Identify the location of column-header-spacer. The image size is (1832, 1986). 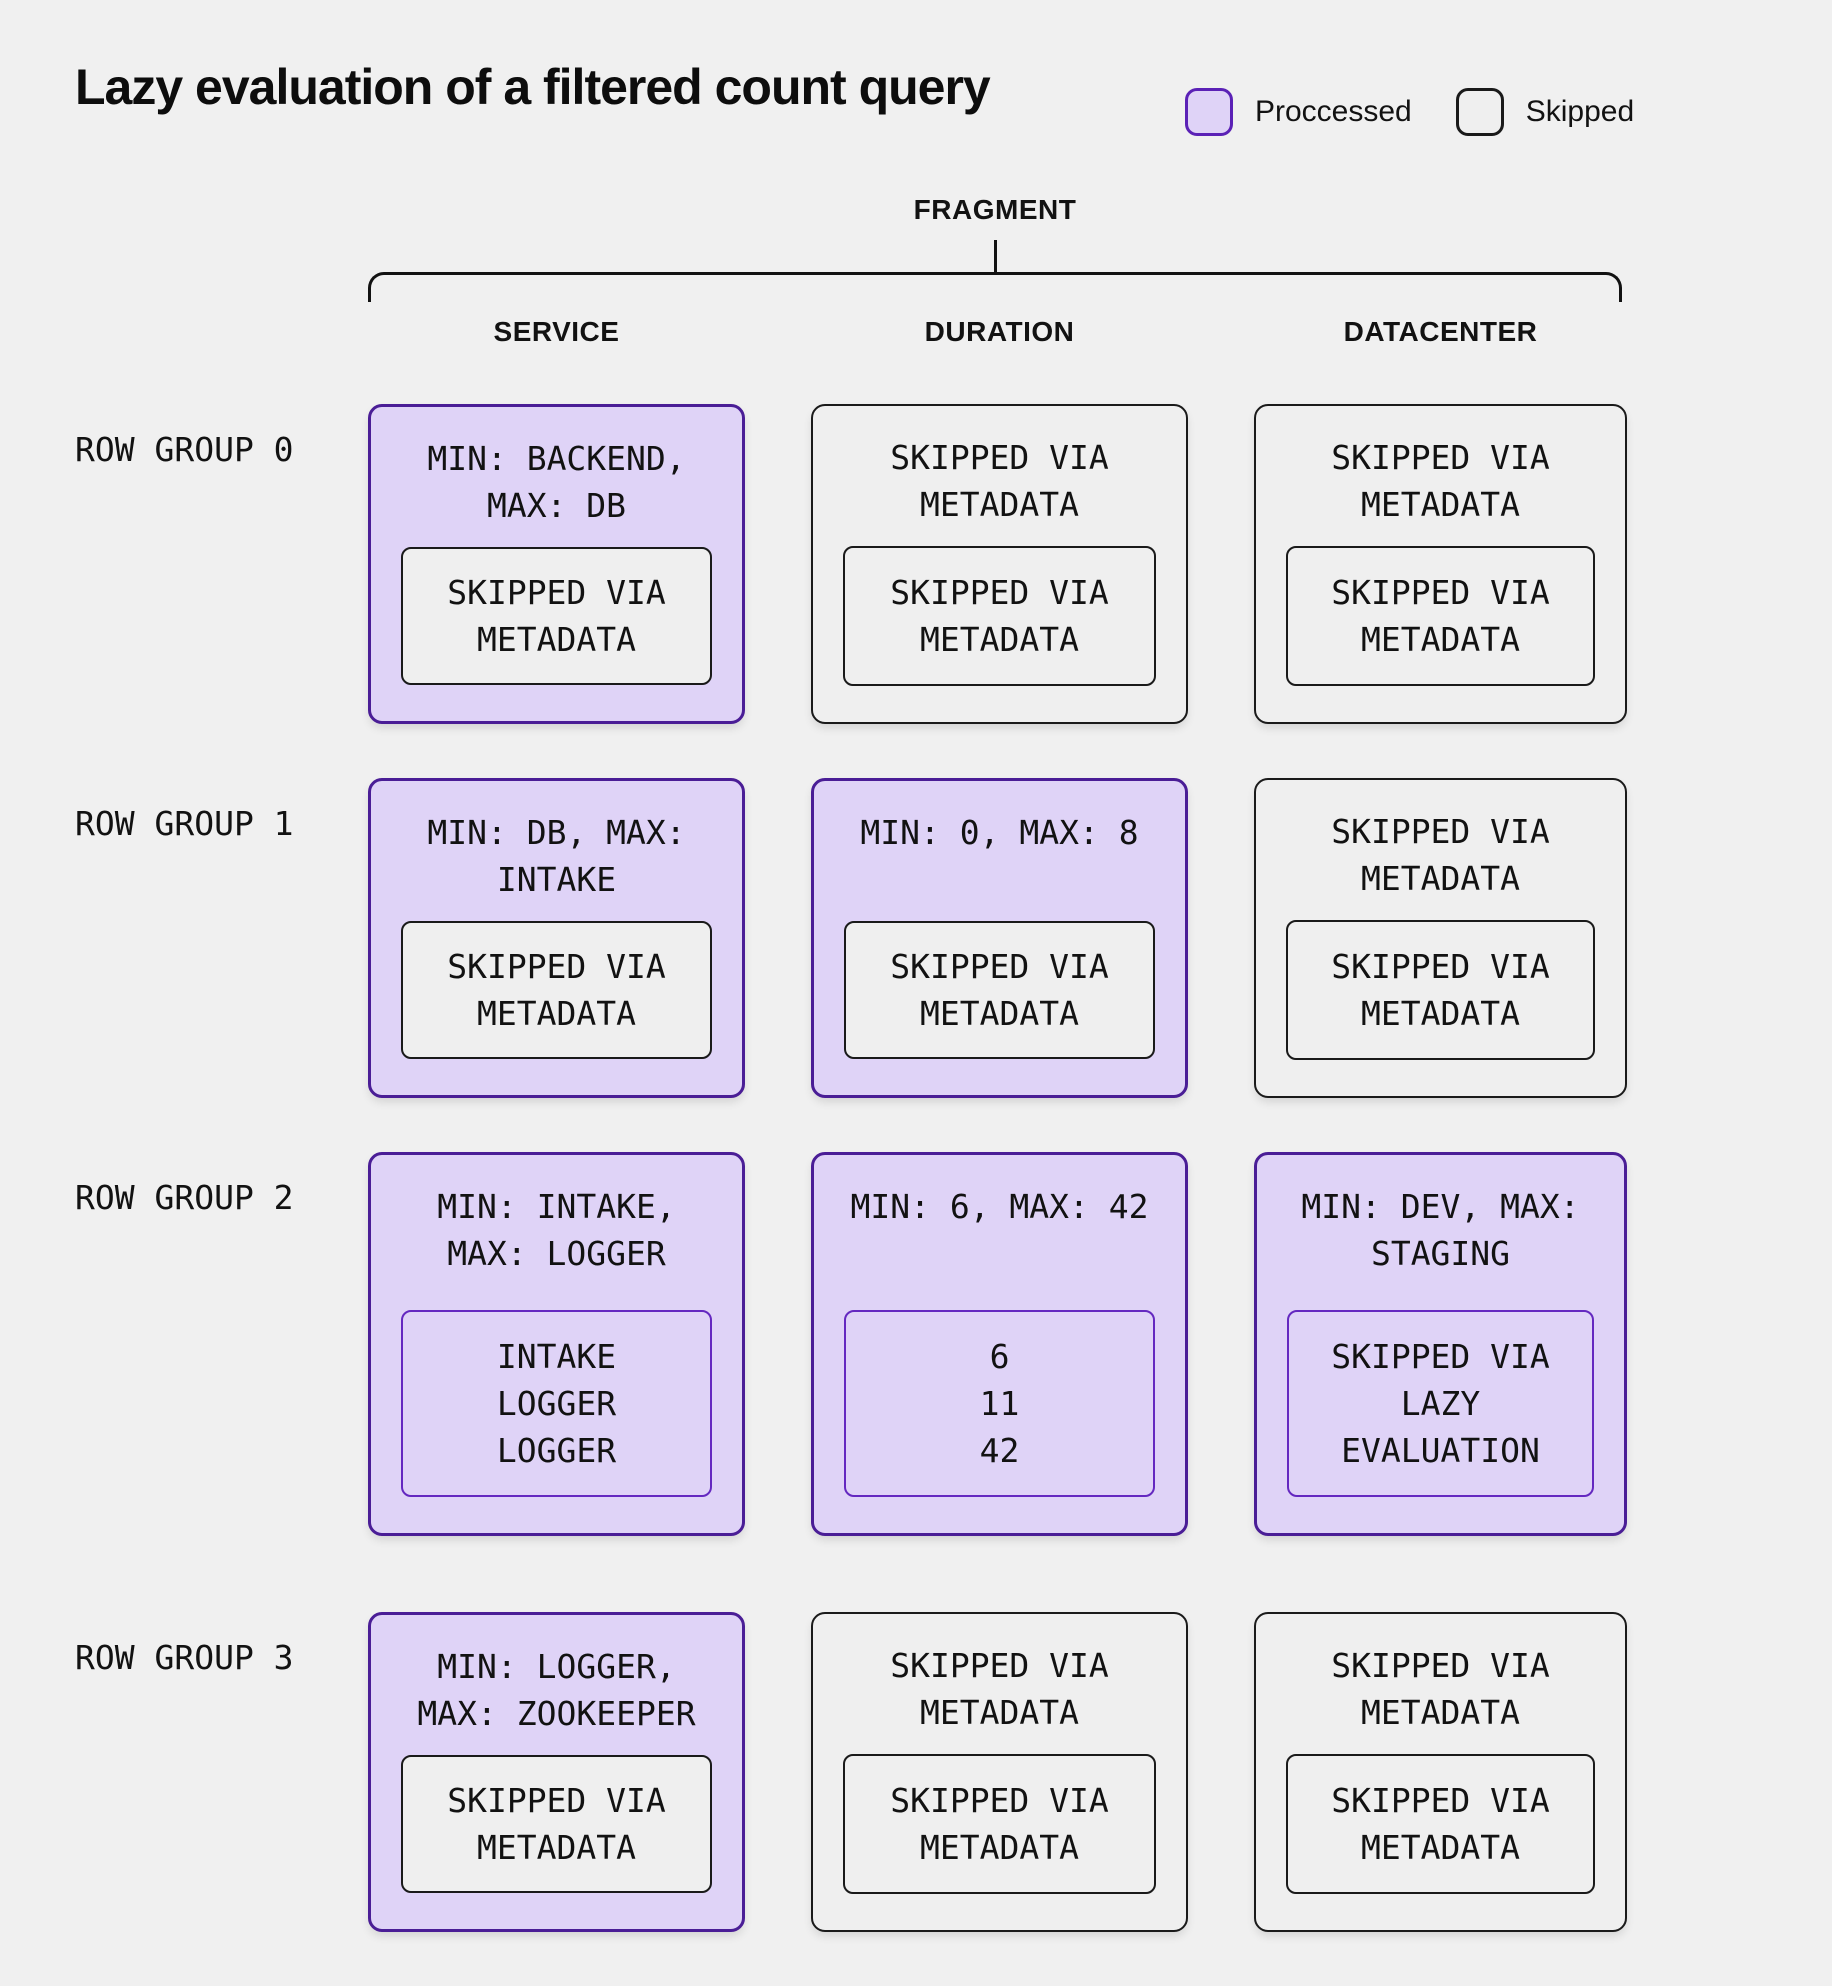
(188, 332).